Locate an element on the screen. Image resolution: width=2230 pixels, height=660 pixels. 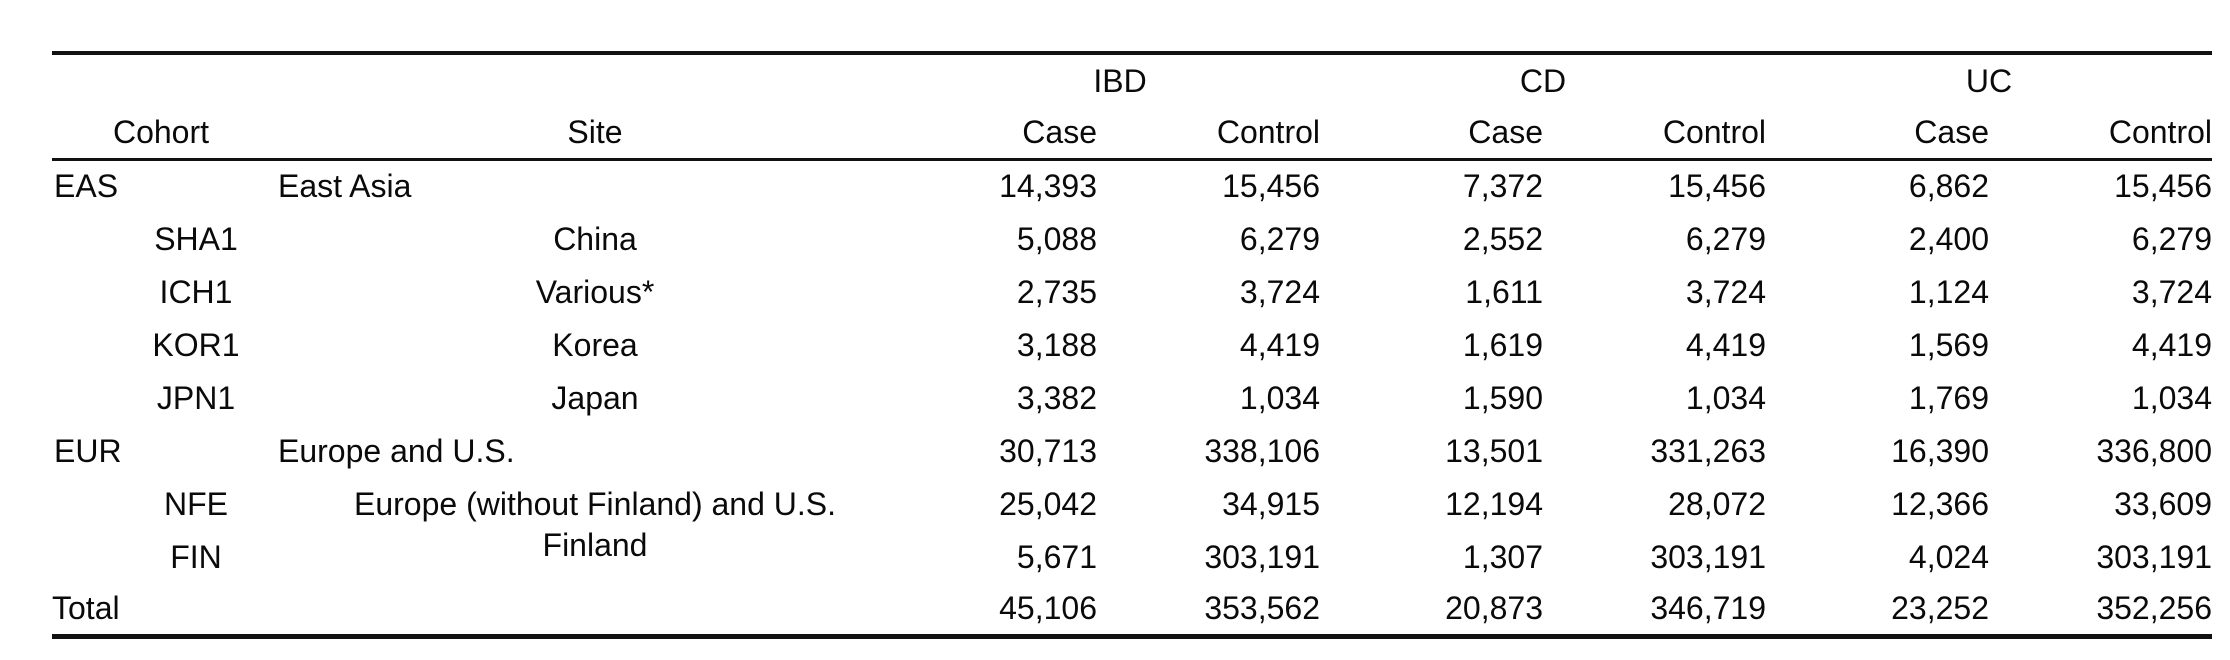
value-cell-uc-control: 336,800 is located at coordinates (2154, 450).